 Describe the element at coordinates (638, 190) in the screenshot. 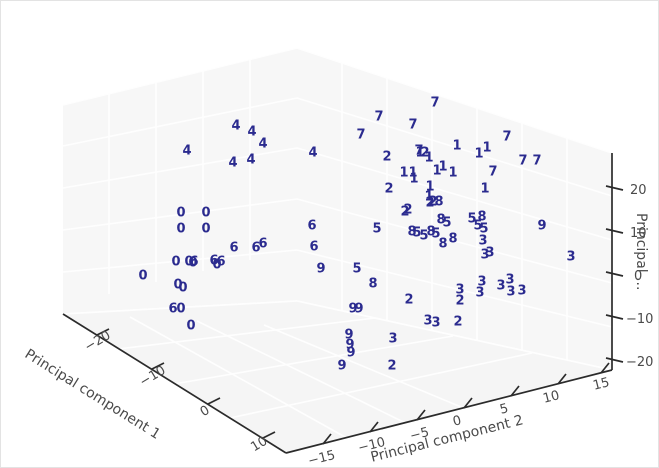

I see `z-tick-label: 20` at that location.